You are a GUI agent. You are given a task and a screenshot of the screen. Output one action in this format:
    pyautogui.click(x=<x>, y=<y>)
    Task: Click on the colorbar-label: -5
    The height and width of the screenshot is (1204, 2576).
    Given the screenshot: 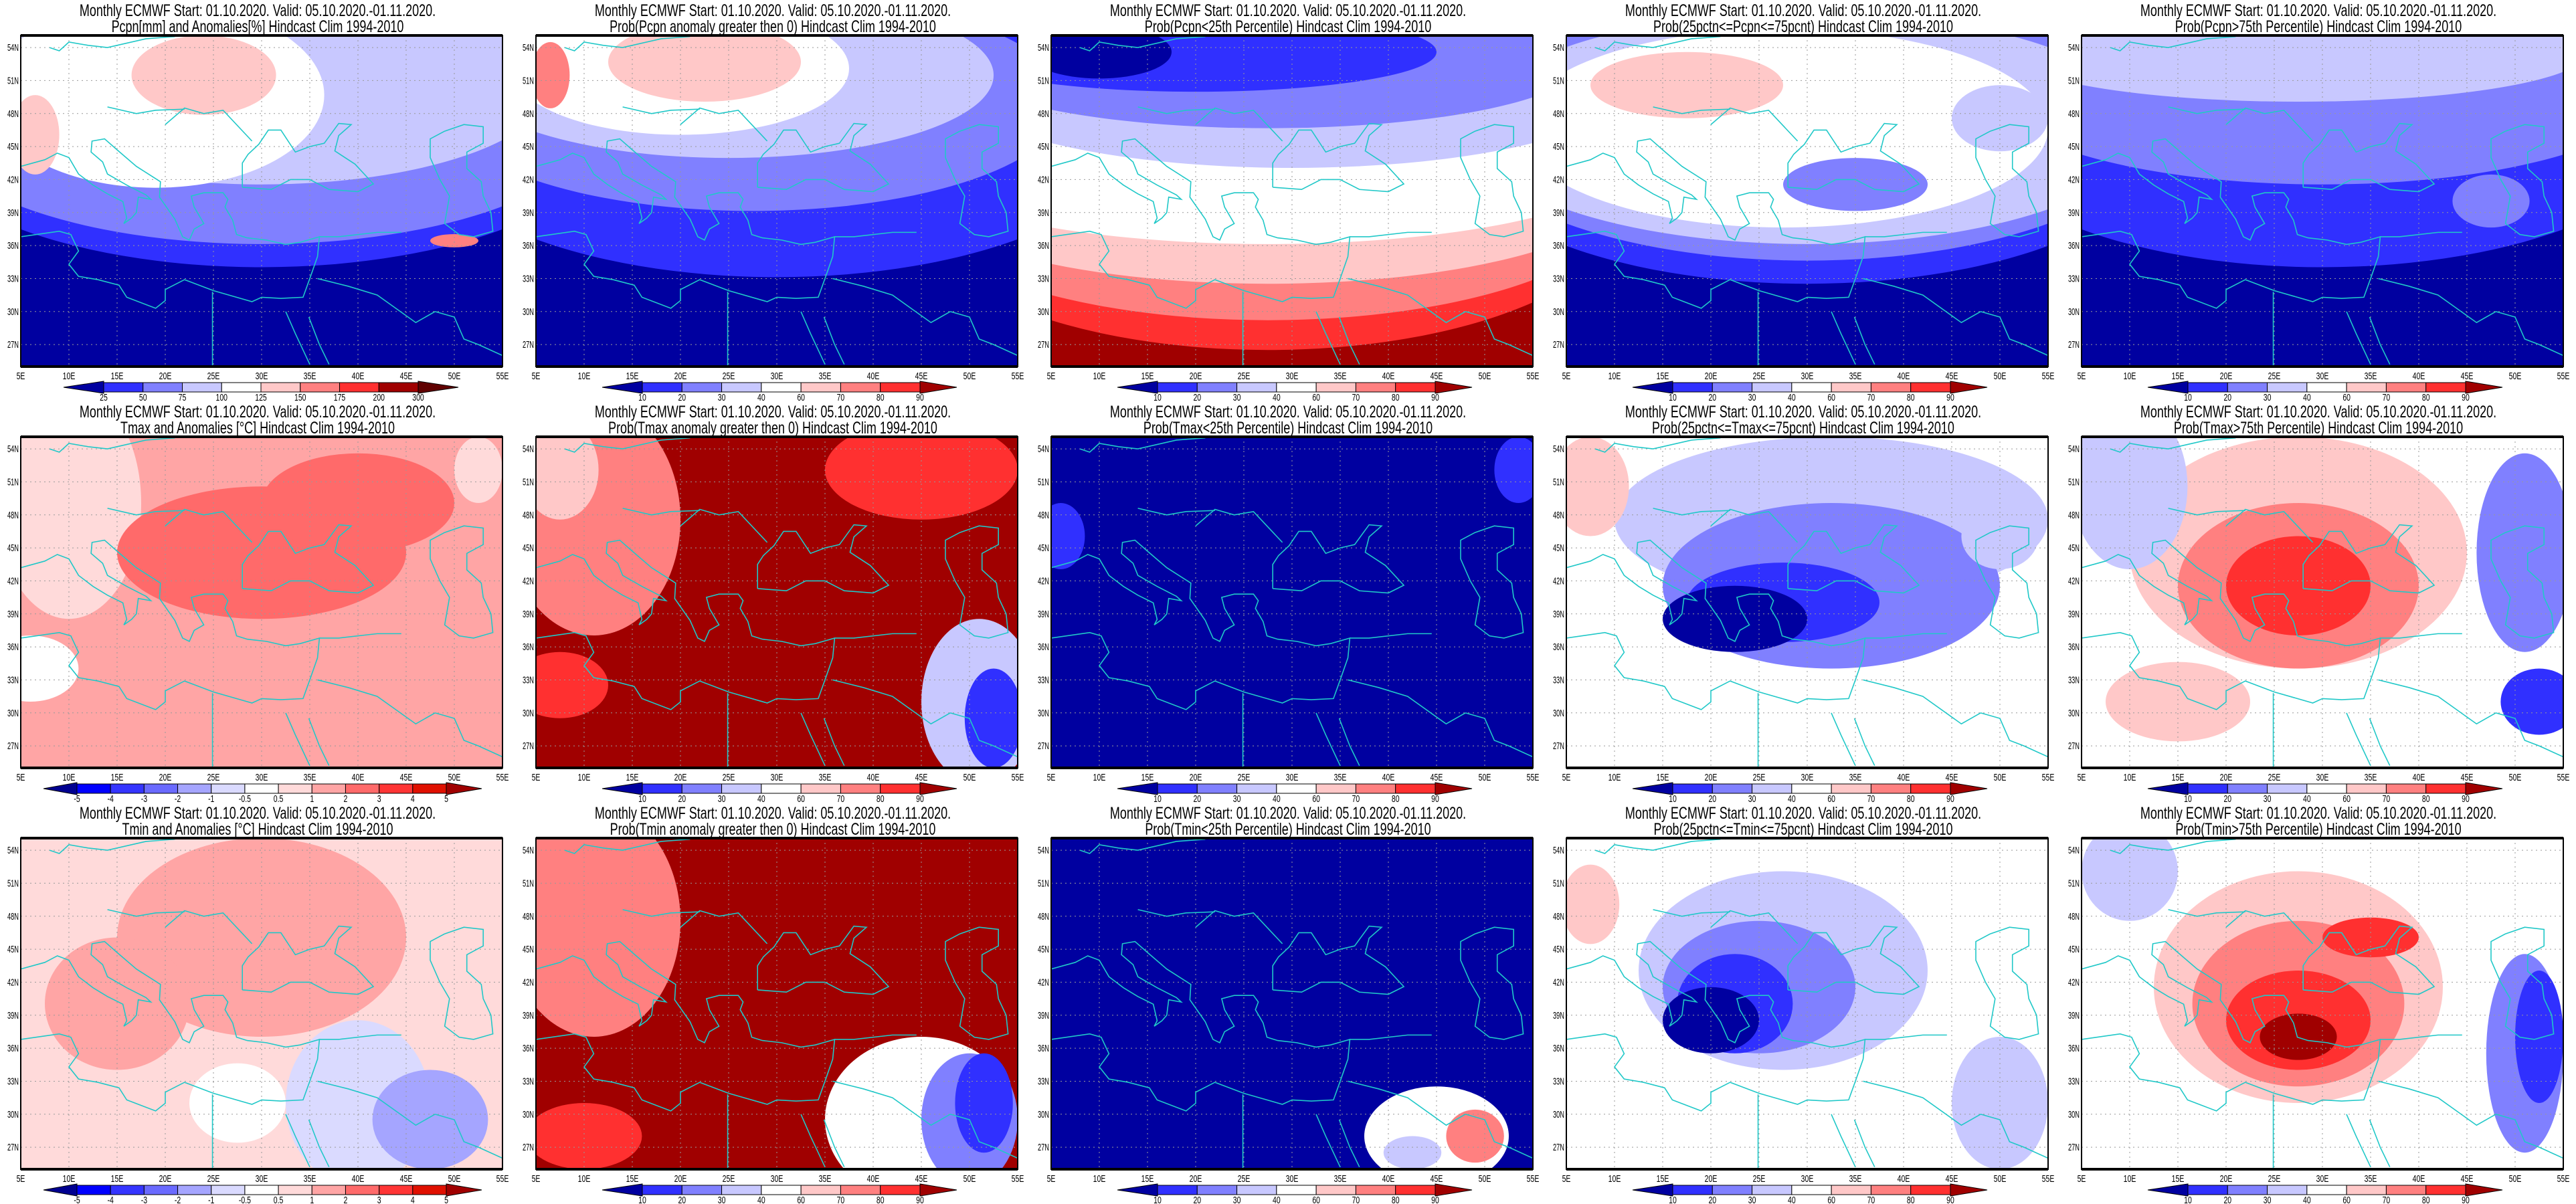 What is the action you would take?
    pyautogui.click(x=77, y=798)
    